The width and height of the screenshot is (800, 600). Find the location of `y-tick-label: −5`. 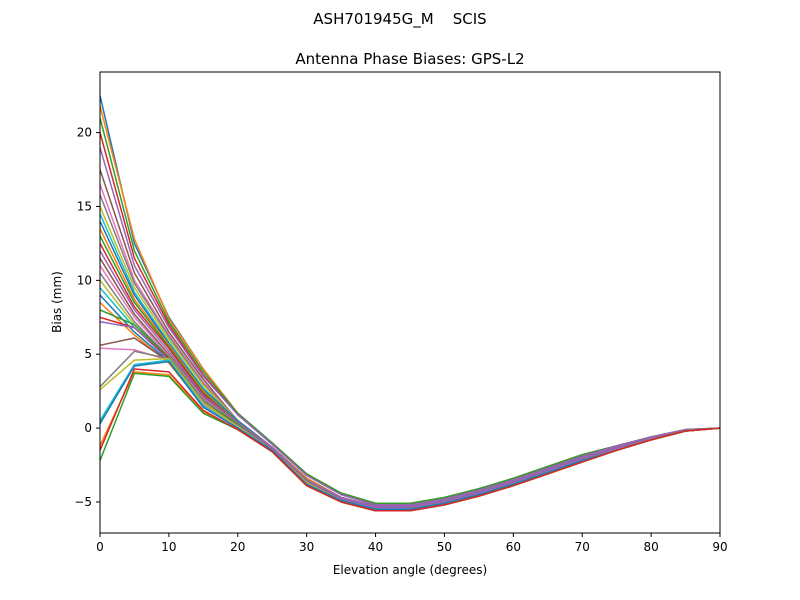

y-tick-label: −5 is located at coordinates (83, 502).